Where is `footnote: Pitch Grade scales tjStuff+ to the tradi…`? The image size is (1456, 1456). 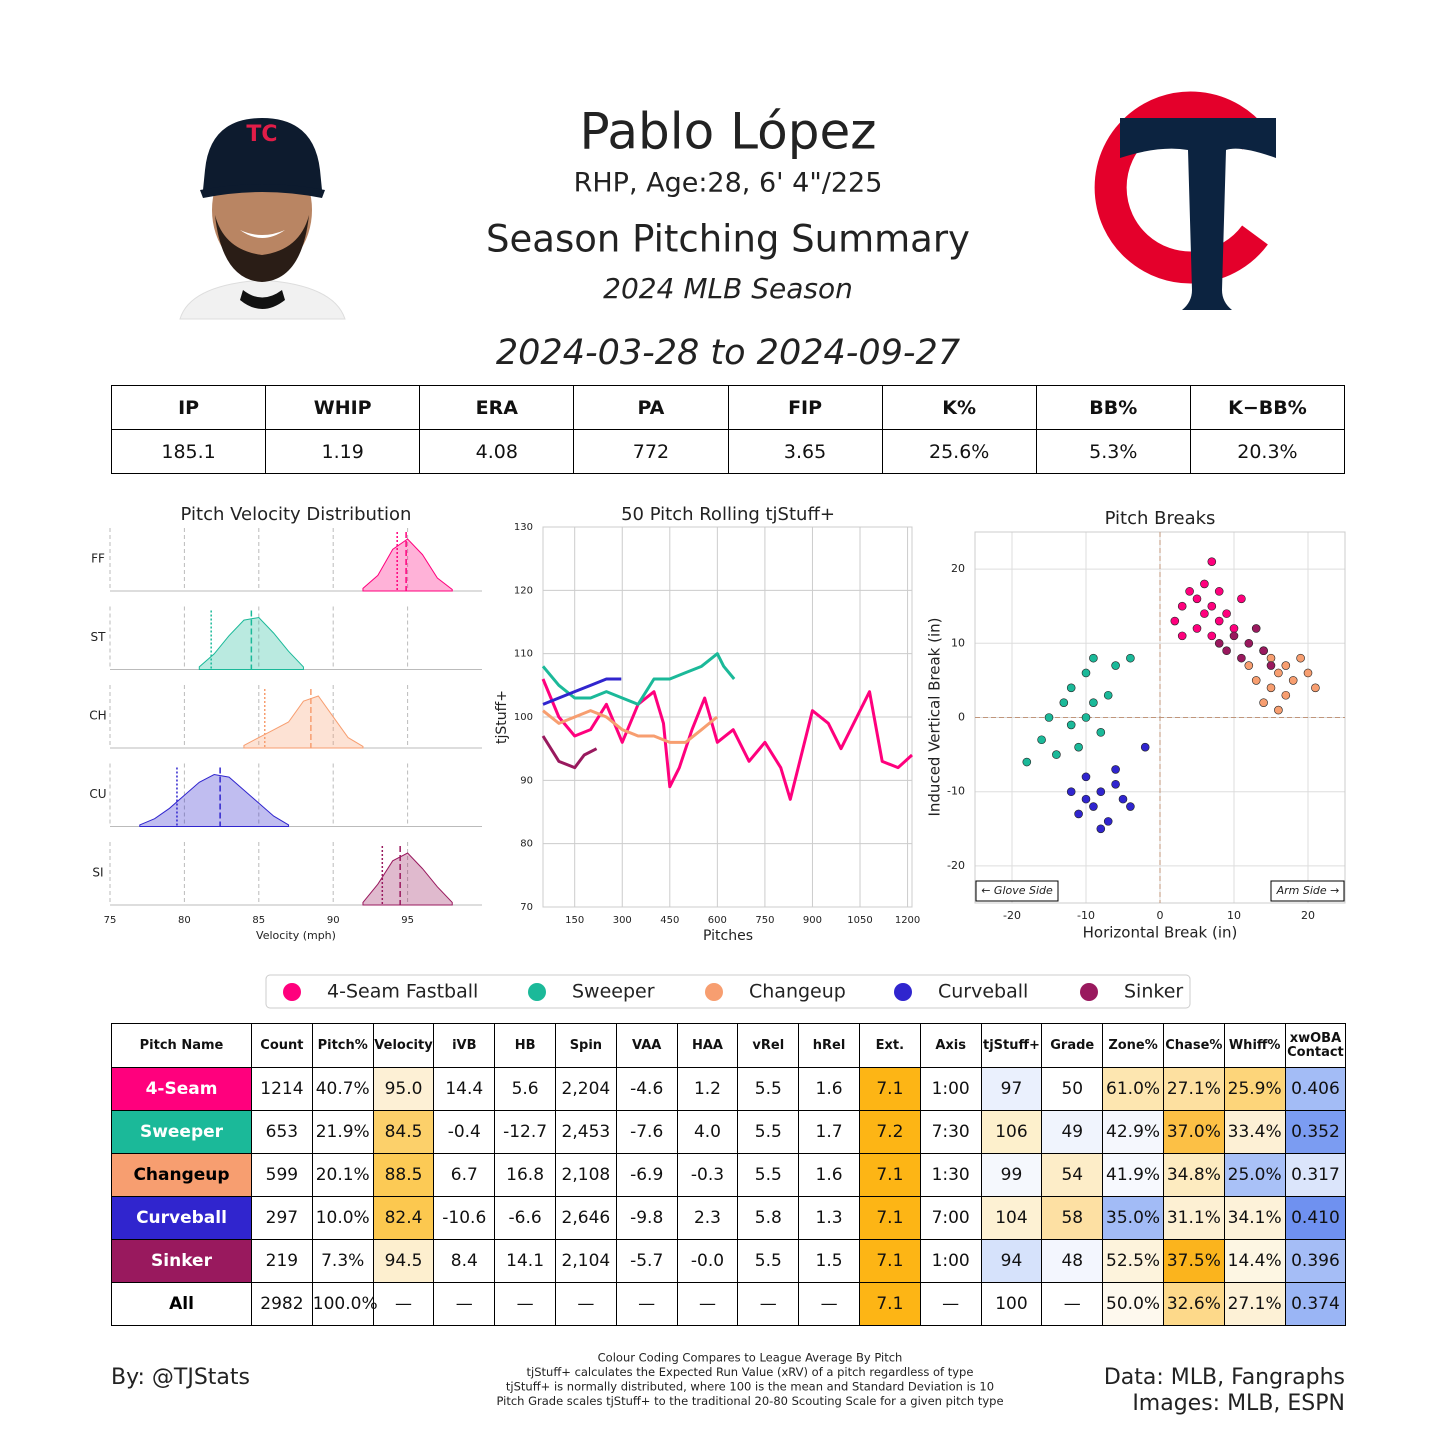 footnote: Pitch Grade scales tjStuff+ to the tradi… is located at coordinates (749, 1401).